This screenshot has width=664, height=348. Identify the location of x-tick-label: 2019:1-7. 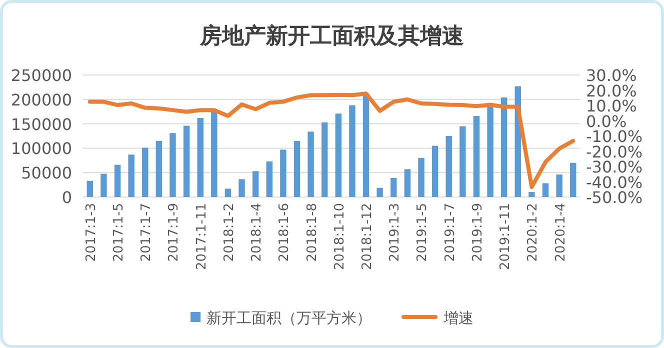
(450, 232).